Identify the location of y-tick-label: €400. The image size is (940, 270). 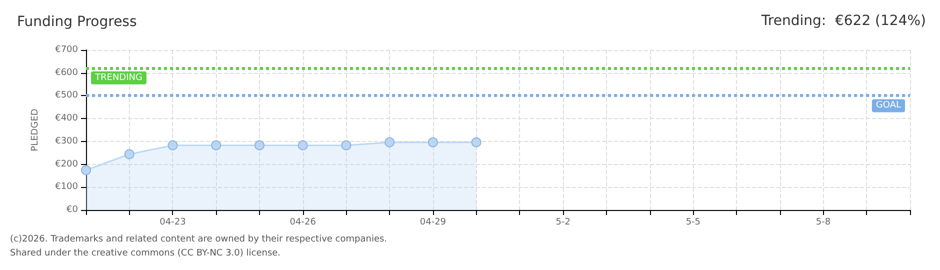
(66, 119).